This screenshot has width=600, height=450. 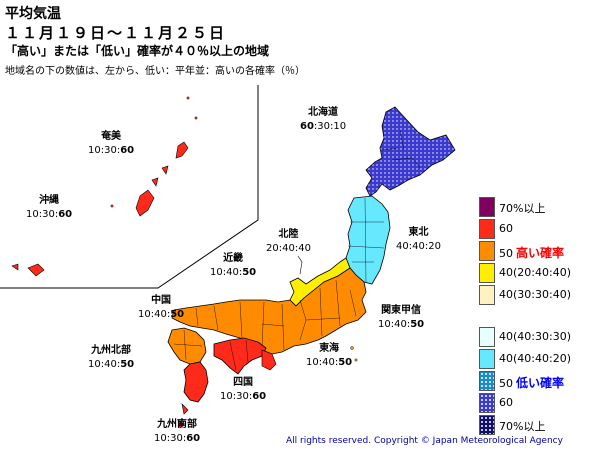 I want to click on label-kinki: 近畿 10:40:50, so click(x=233, y=265).